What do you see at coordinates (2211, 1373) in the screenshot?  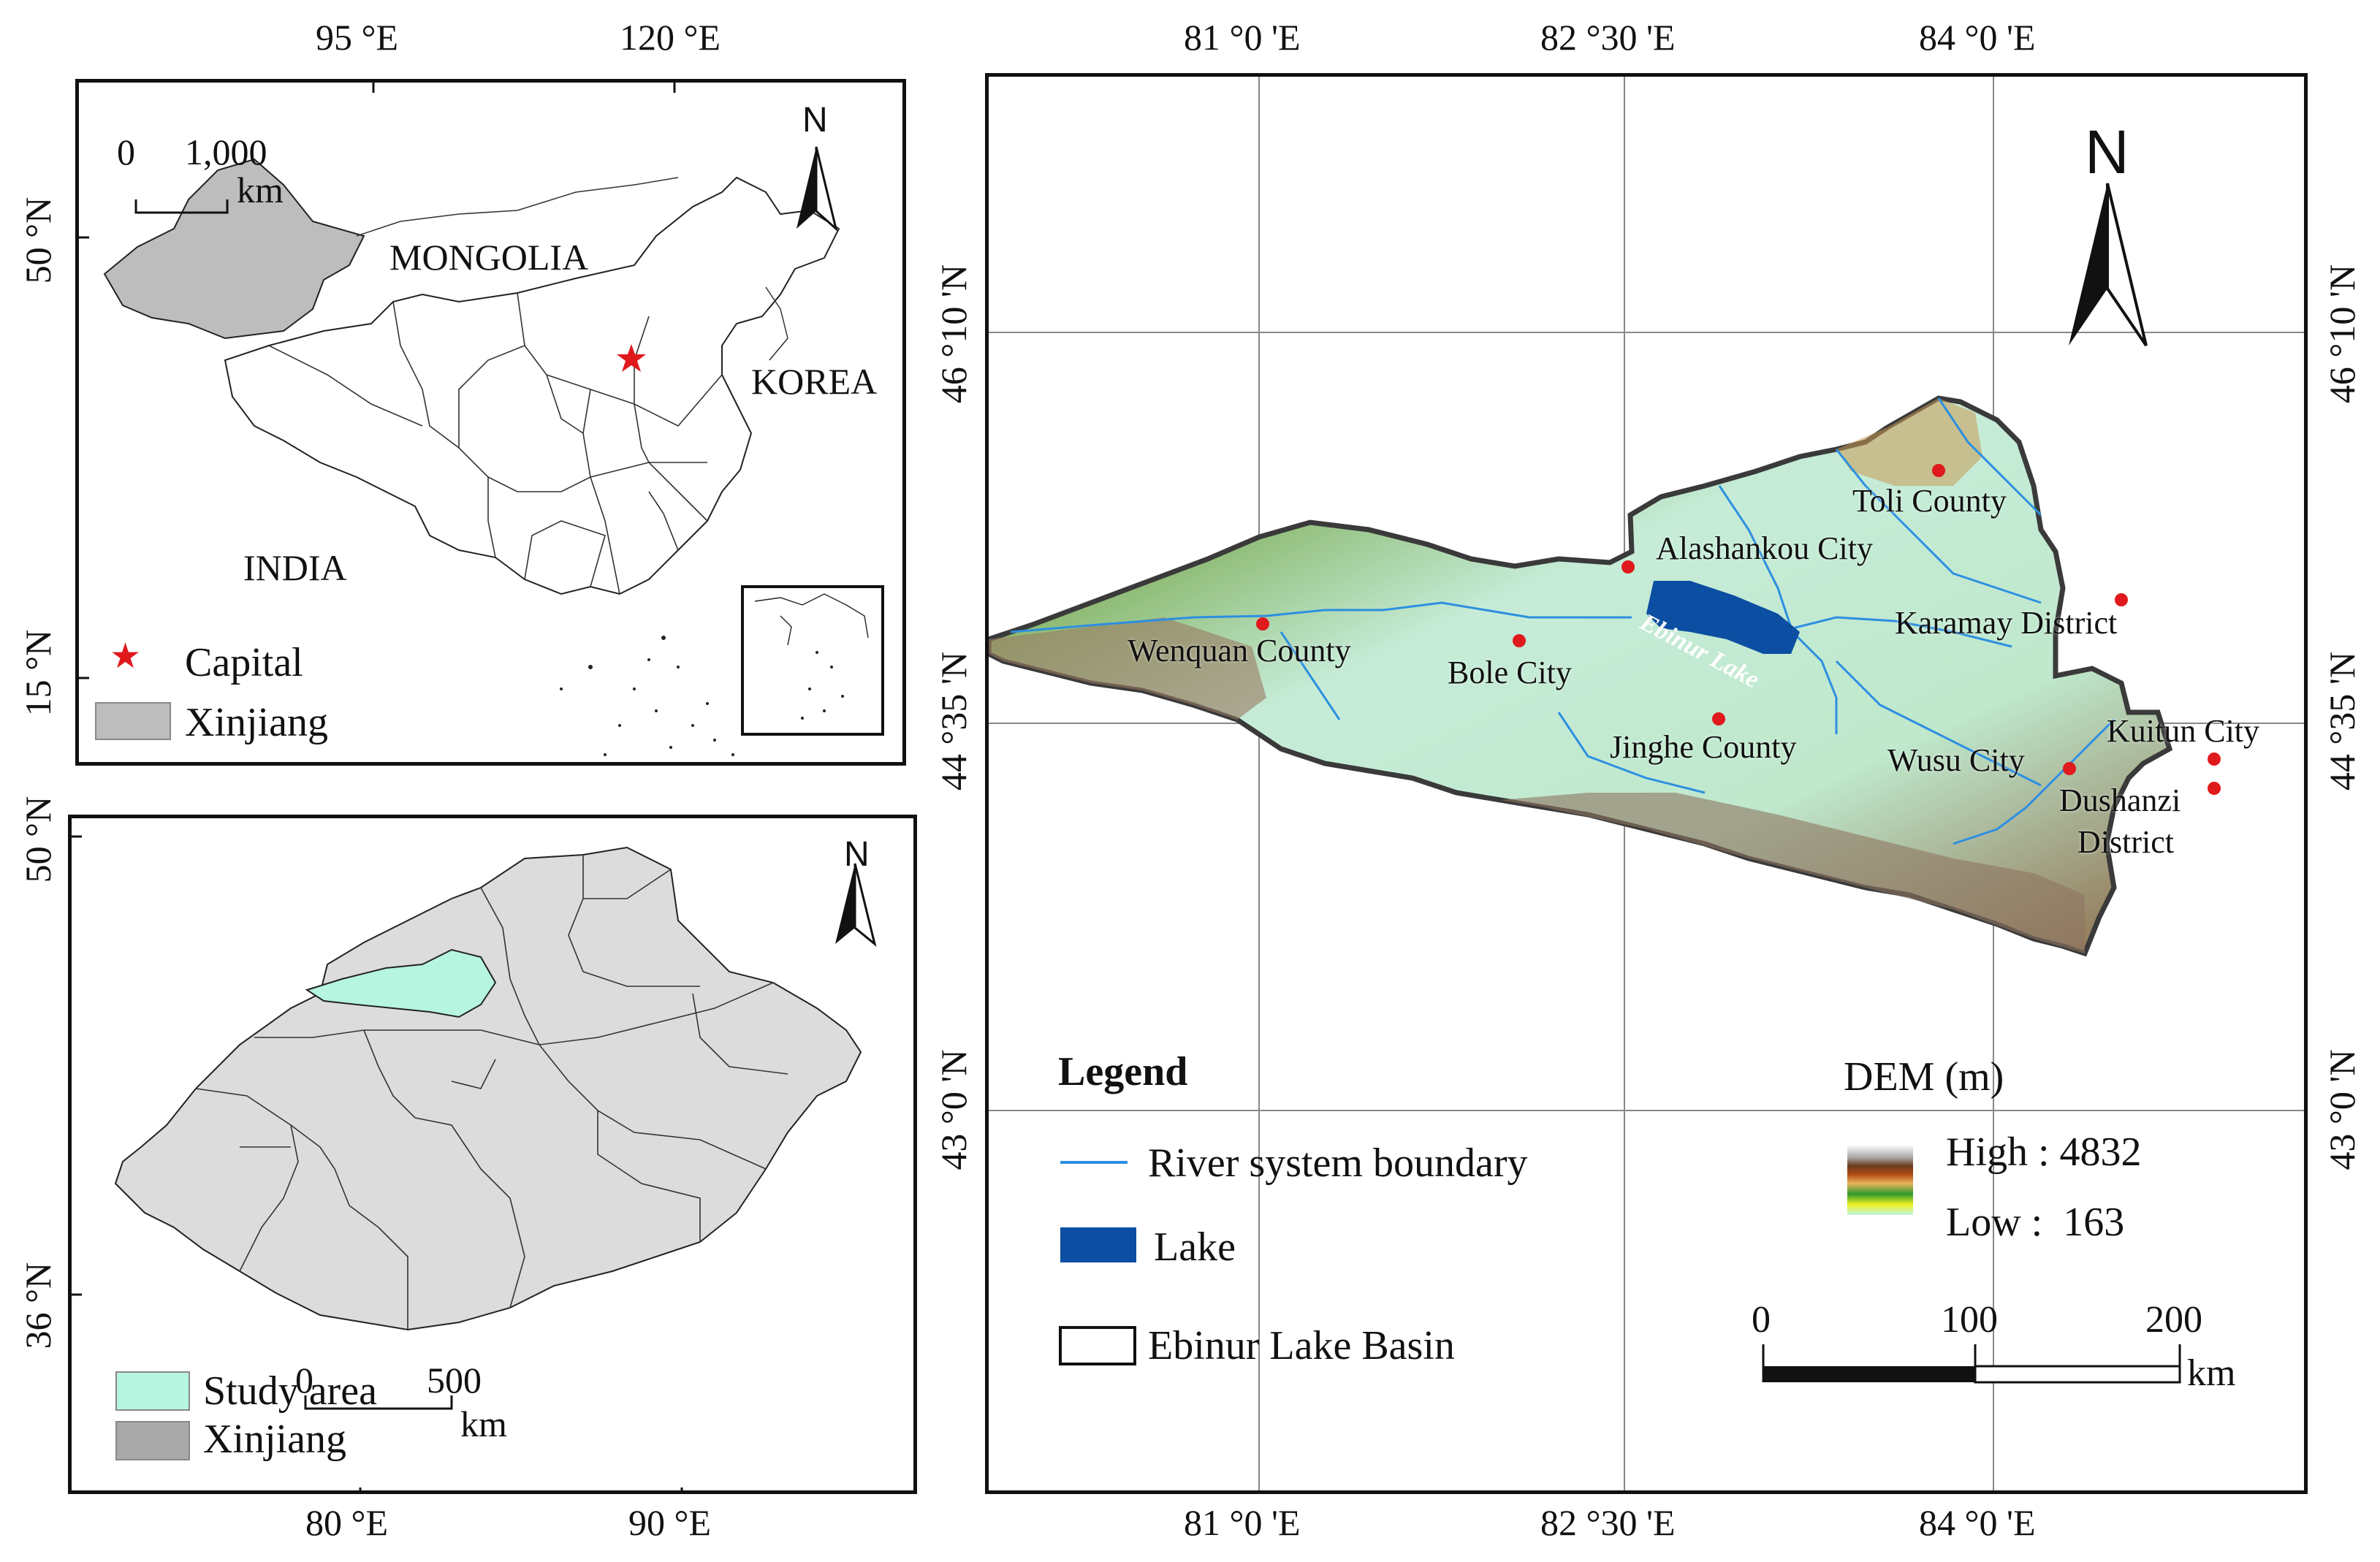 I see `main-scale-unit: km` at bounding box center [2211, 1373].